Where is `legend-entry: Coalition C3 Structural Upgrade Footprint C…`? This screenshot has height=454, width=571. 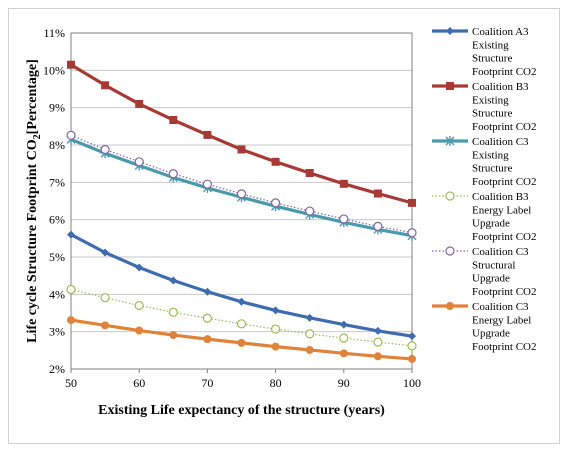 legend-entry: Coalition C3 Structural Upgrade Footprint C… is located at coordinates (484, 272).